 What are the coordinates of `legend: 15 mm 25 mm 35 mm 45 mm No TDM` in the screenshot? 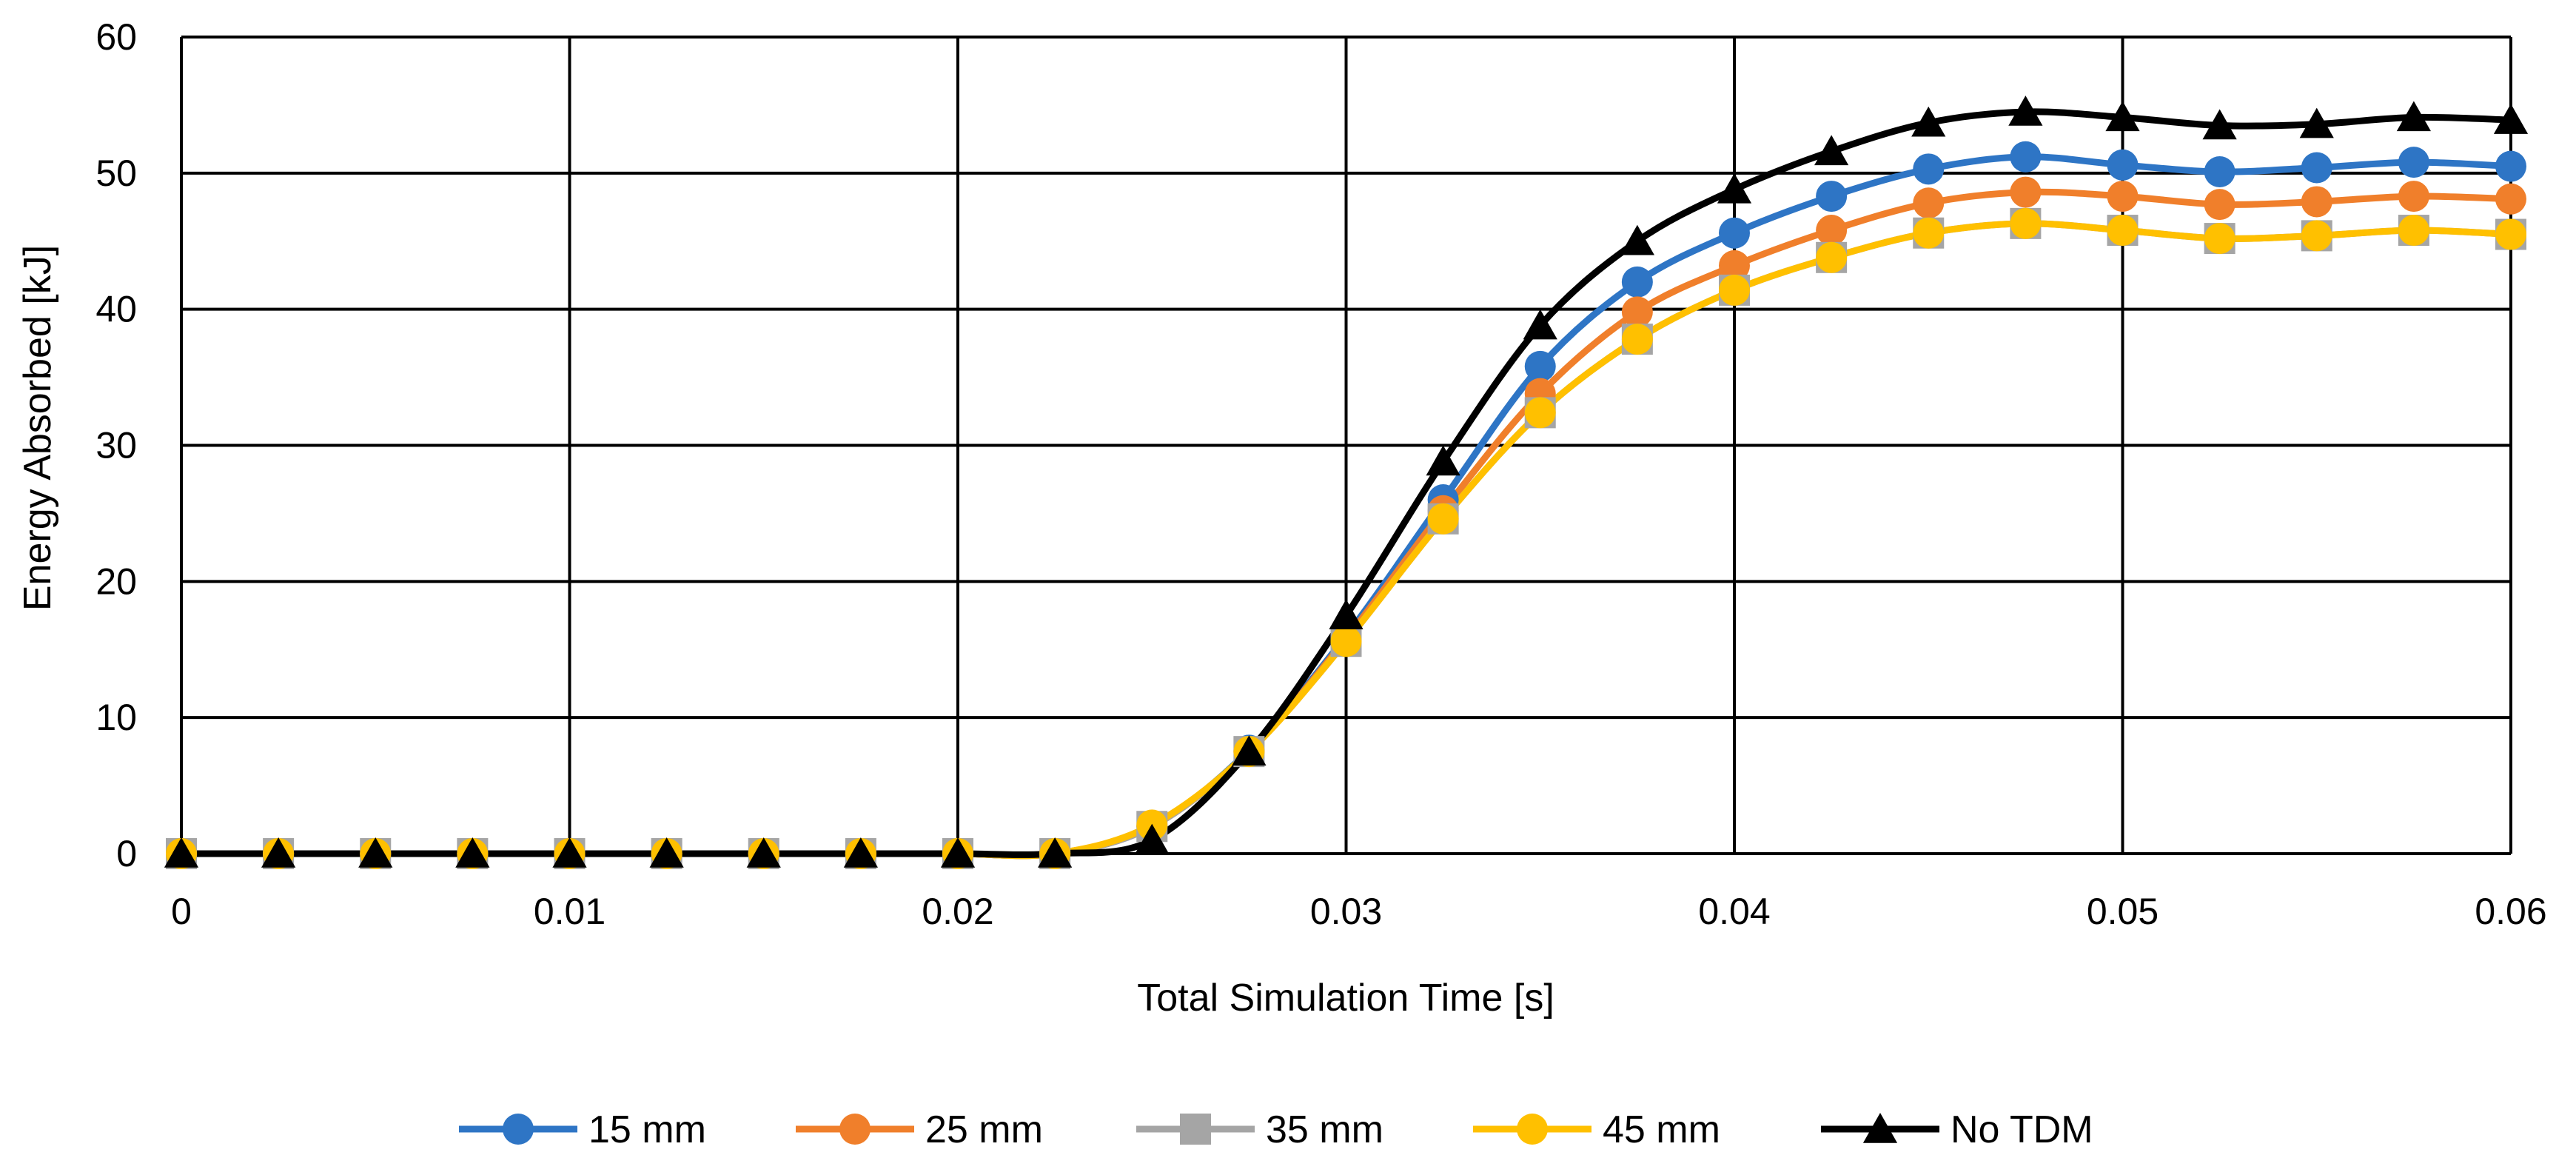 It's located at (1276, 1129).